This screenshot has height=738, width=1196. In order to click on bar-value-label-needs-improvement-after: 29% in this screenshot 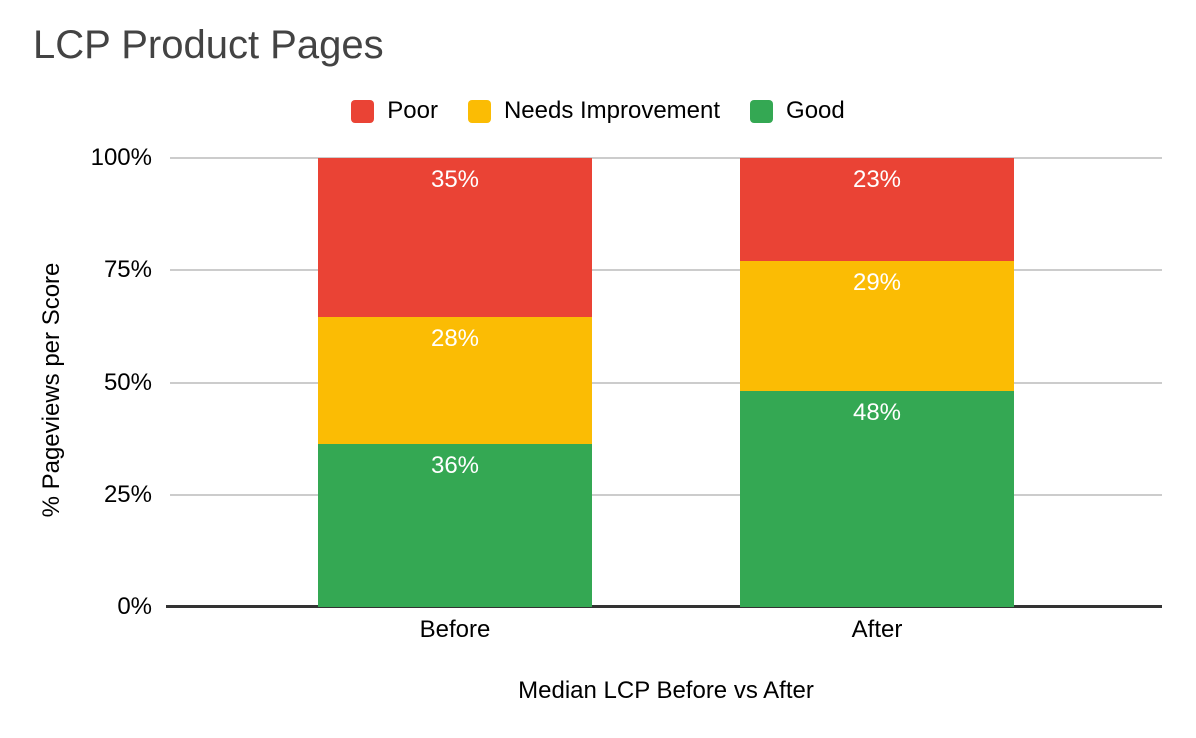, I will do `click(877, 283)`.